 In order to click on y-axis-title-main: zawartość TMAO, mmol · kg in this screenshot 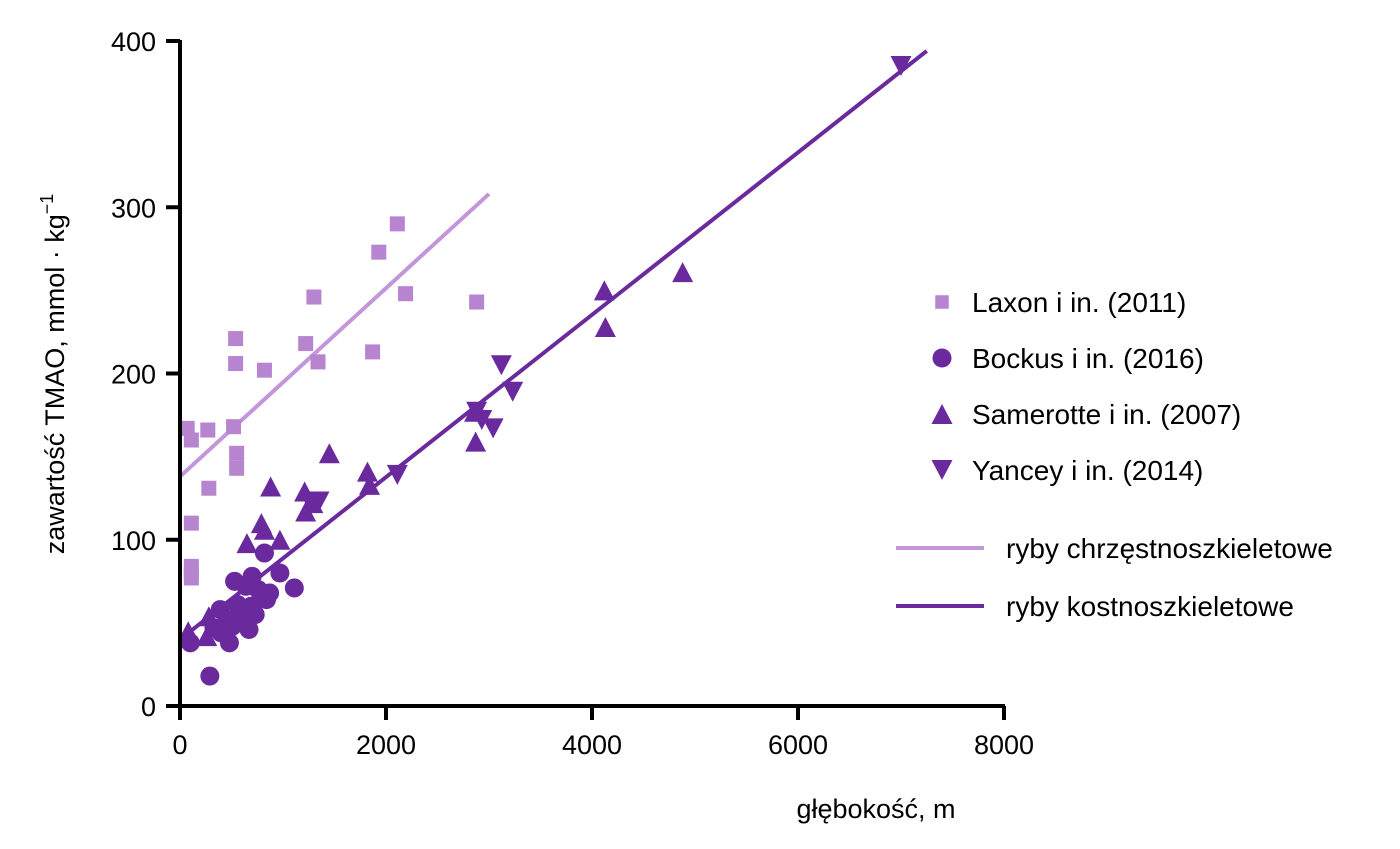, I will do `click(55, 384)`.